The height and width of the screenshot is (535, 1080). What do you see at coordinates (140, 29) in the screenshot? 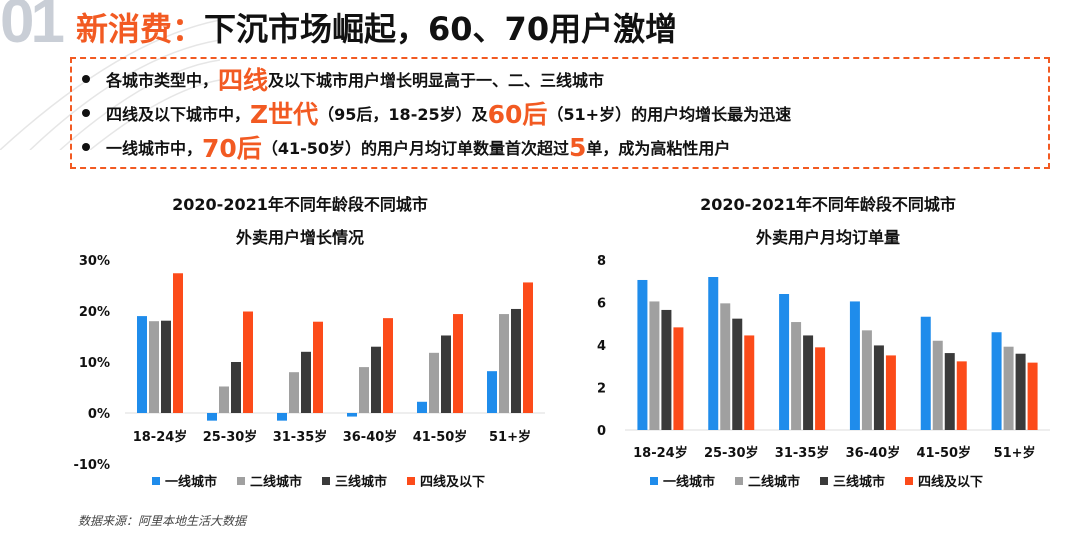
I see `title-highlight: 新消费：` at bounding box center [140, 29].